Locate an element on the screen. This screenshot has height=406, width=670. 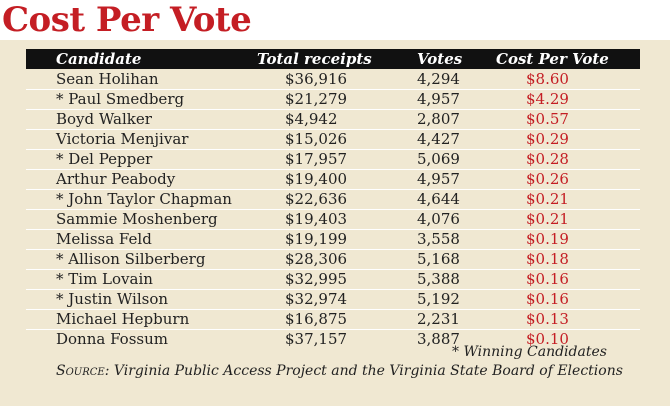
cell-votes: 5,192 is located at coordinates (438, 299).